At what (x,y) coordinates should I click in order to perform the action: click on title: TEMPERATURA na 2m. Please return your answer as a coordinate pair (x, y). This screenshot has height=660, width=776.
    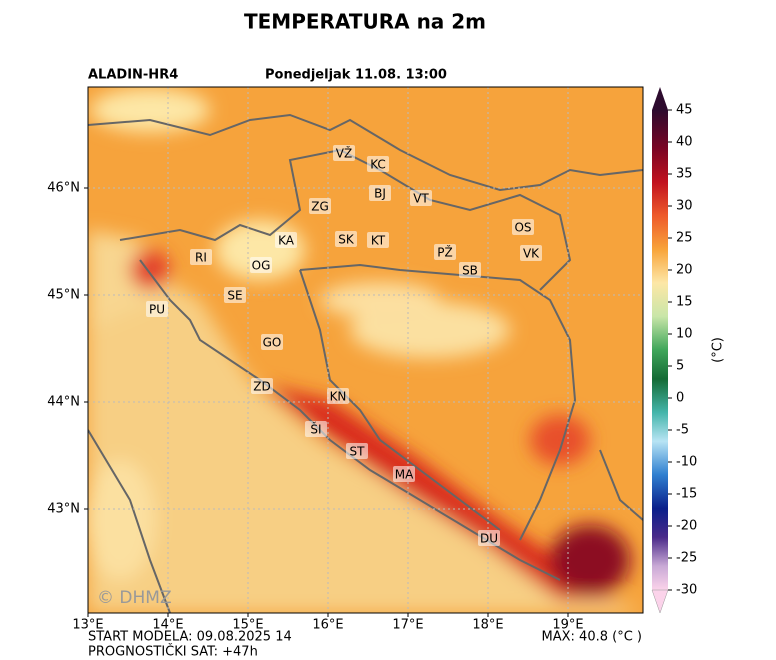
    Looking at the image, I should click on (365, 22).